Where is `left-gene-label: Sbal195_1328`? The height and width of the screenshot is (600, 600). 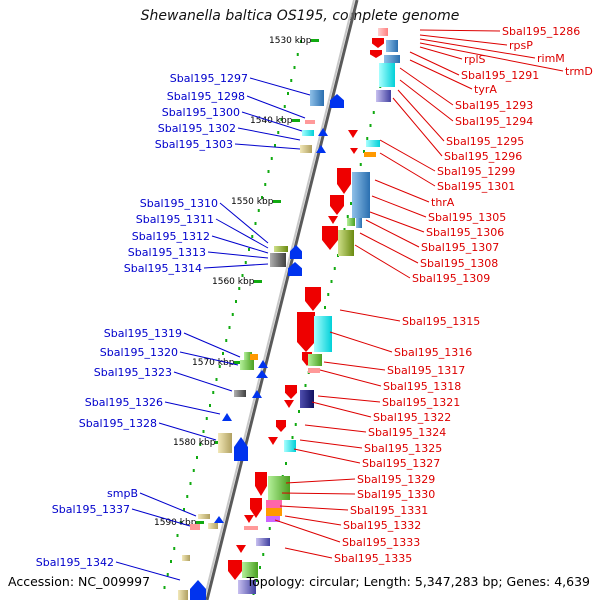
left-gene-label: Sbal195_1328 is located at coordinates (118, 423).